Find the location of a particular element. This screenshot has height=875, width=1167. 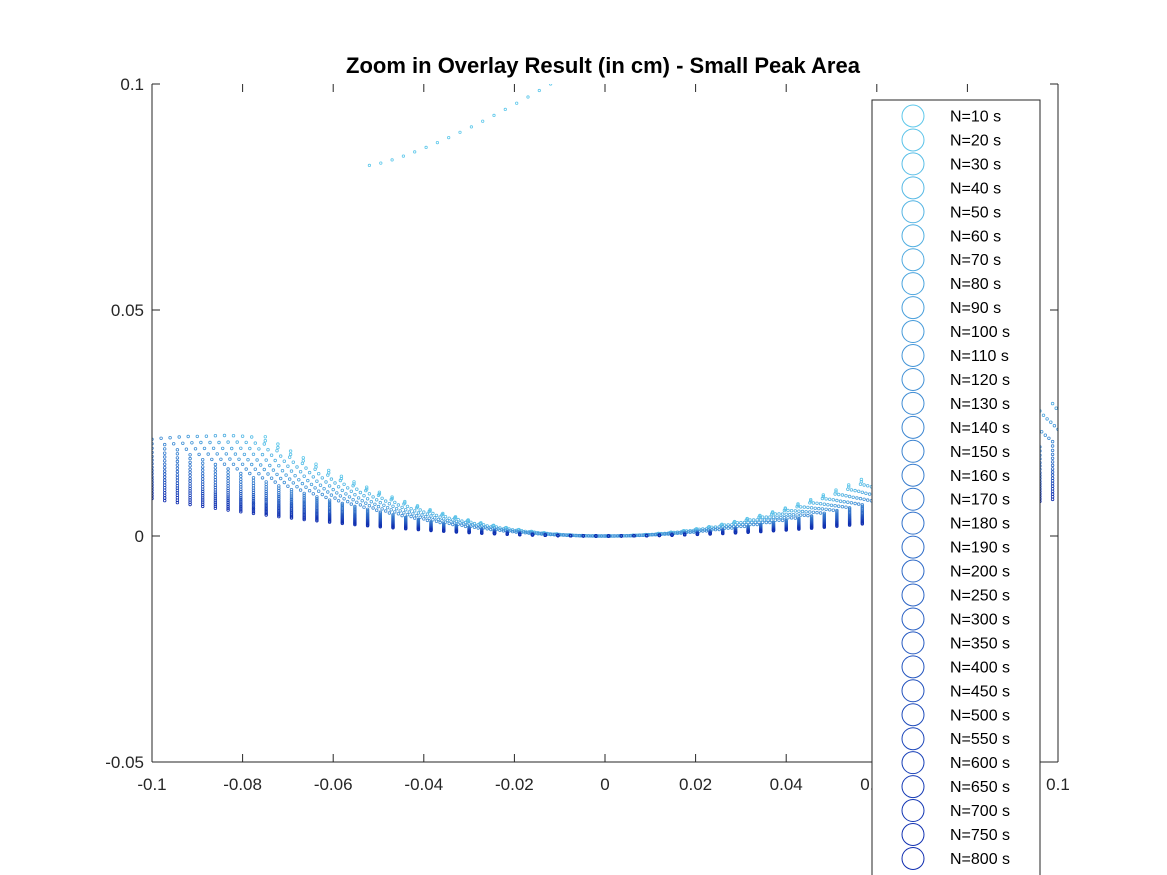

legend-label: N=70 s is located at coordinates (975, 260).